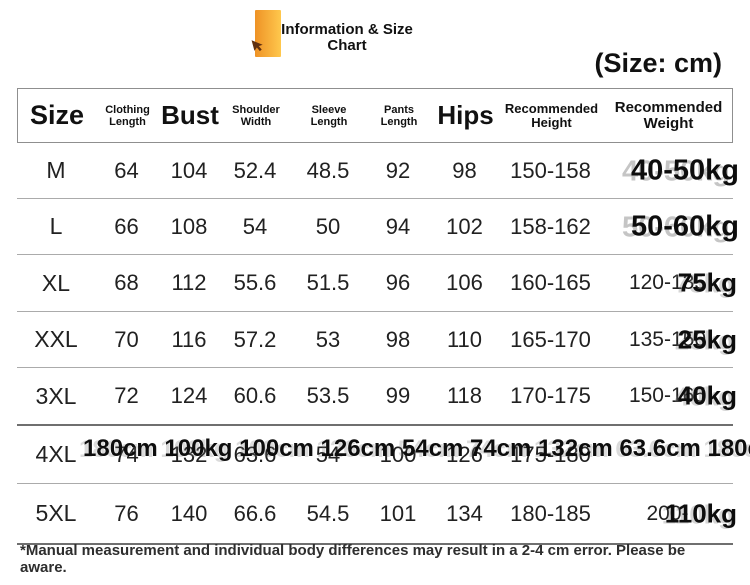 The width and height of the screenshot is (750, 585). What do you see at coordinates (328, 170) in the screenshot?
I see `cell-sleeve-length: 48.5` at bounding box center [328, 170].